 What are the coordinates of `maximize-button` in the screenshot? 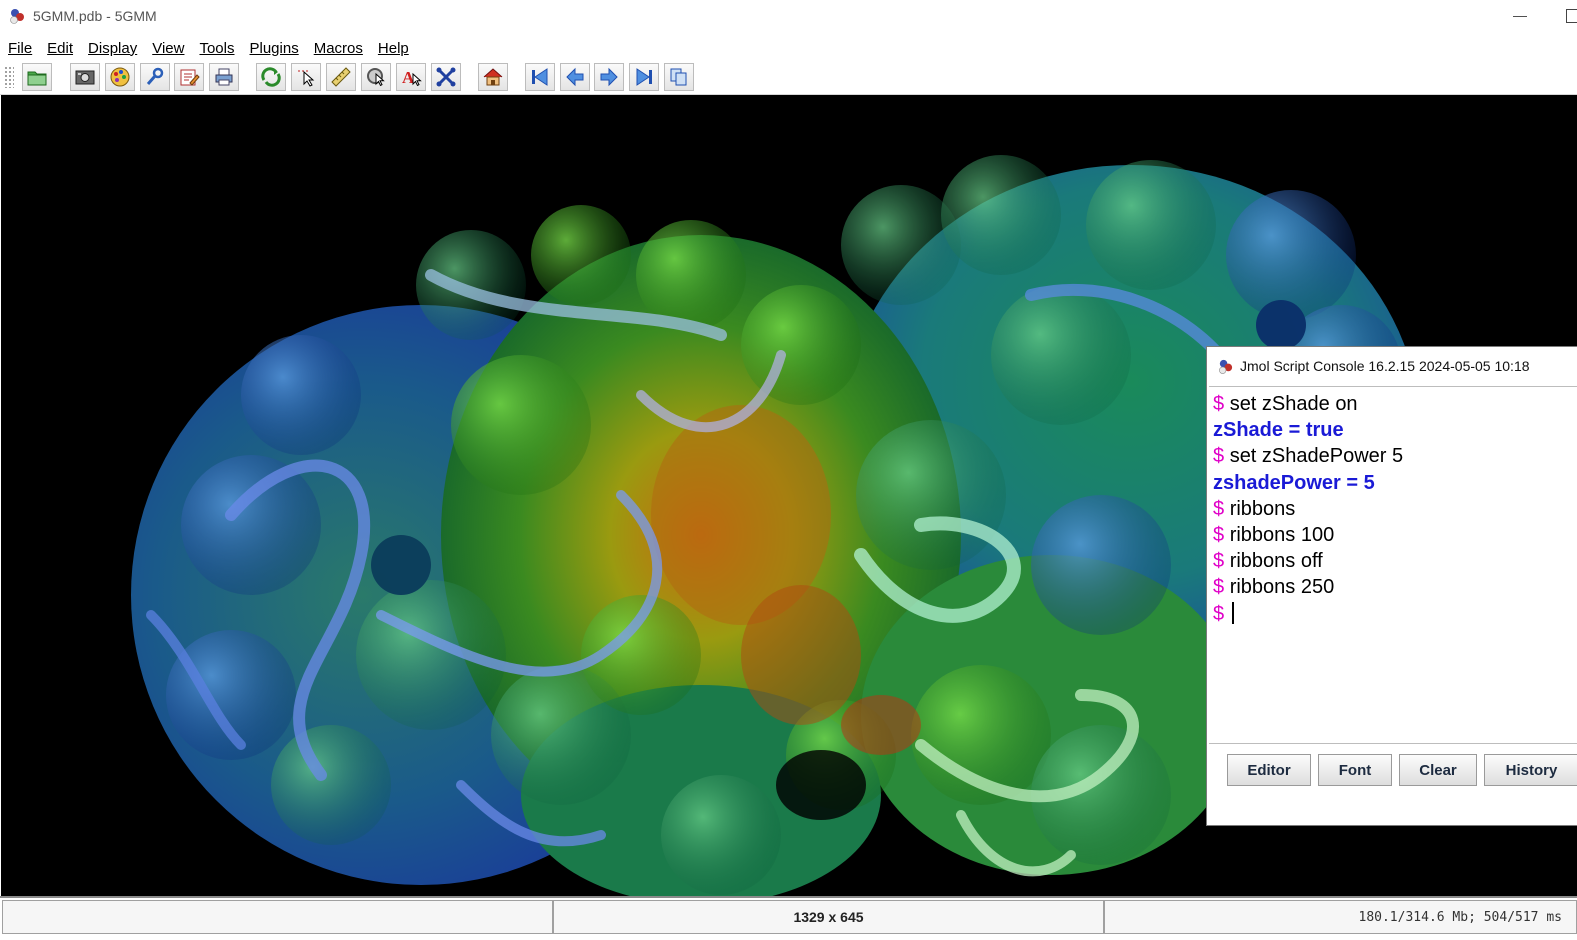 It's located at (1571, 16).